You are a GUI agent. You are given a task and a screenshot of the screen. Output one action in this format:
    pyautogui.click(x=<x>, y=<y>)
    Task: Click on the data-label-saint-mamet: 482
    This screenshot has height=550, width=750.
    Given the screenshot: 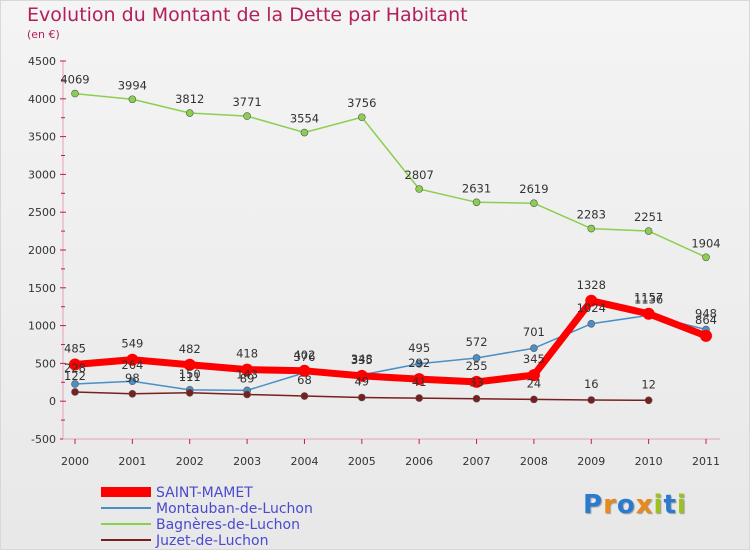 What is the action you would take?
    pyautogui.click(x=190, y=349)
    